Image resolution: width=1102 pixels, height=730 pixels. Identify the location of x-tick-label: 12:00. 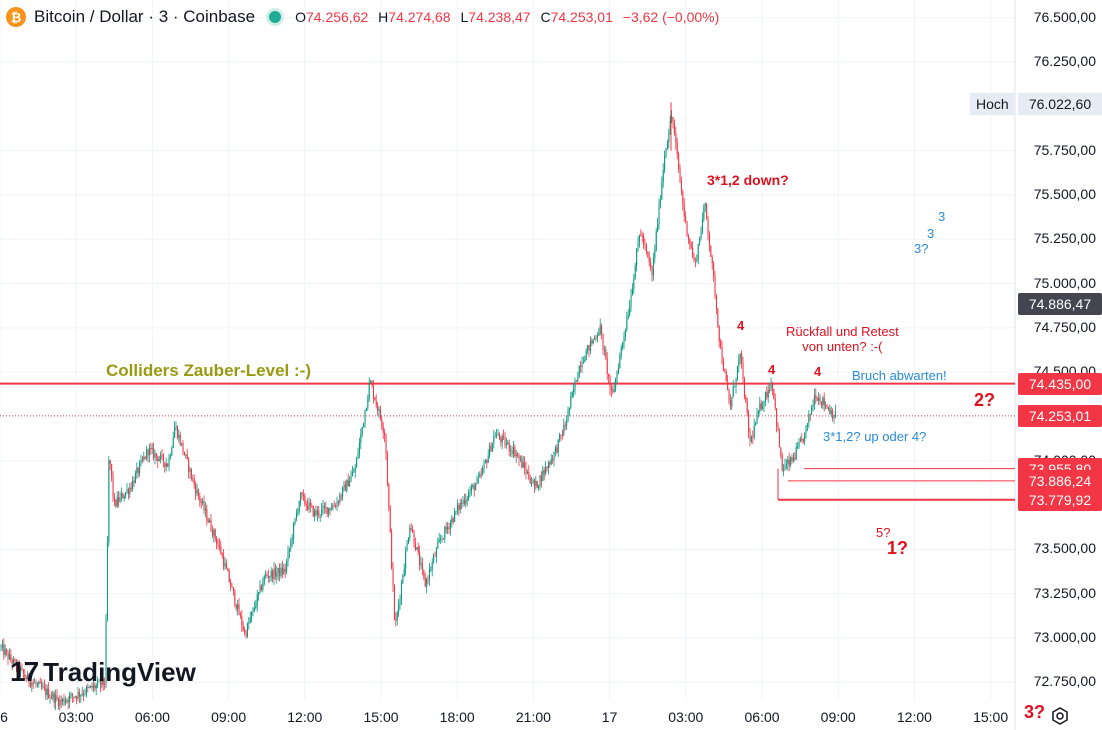
(305, 717).